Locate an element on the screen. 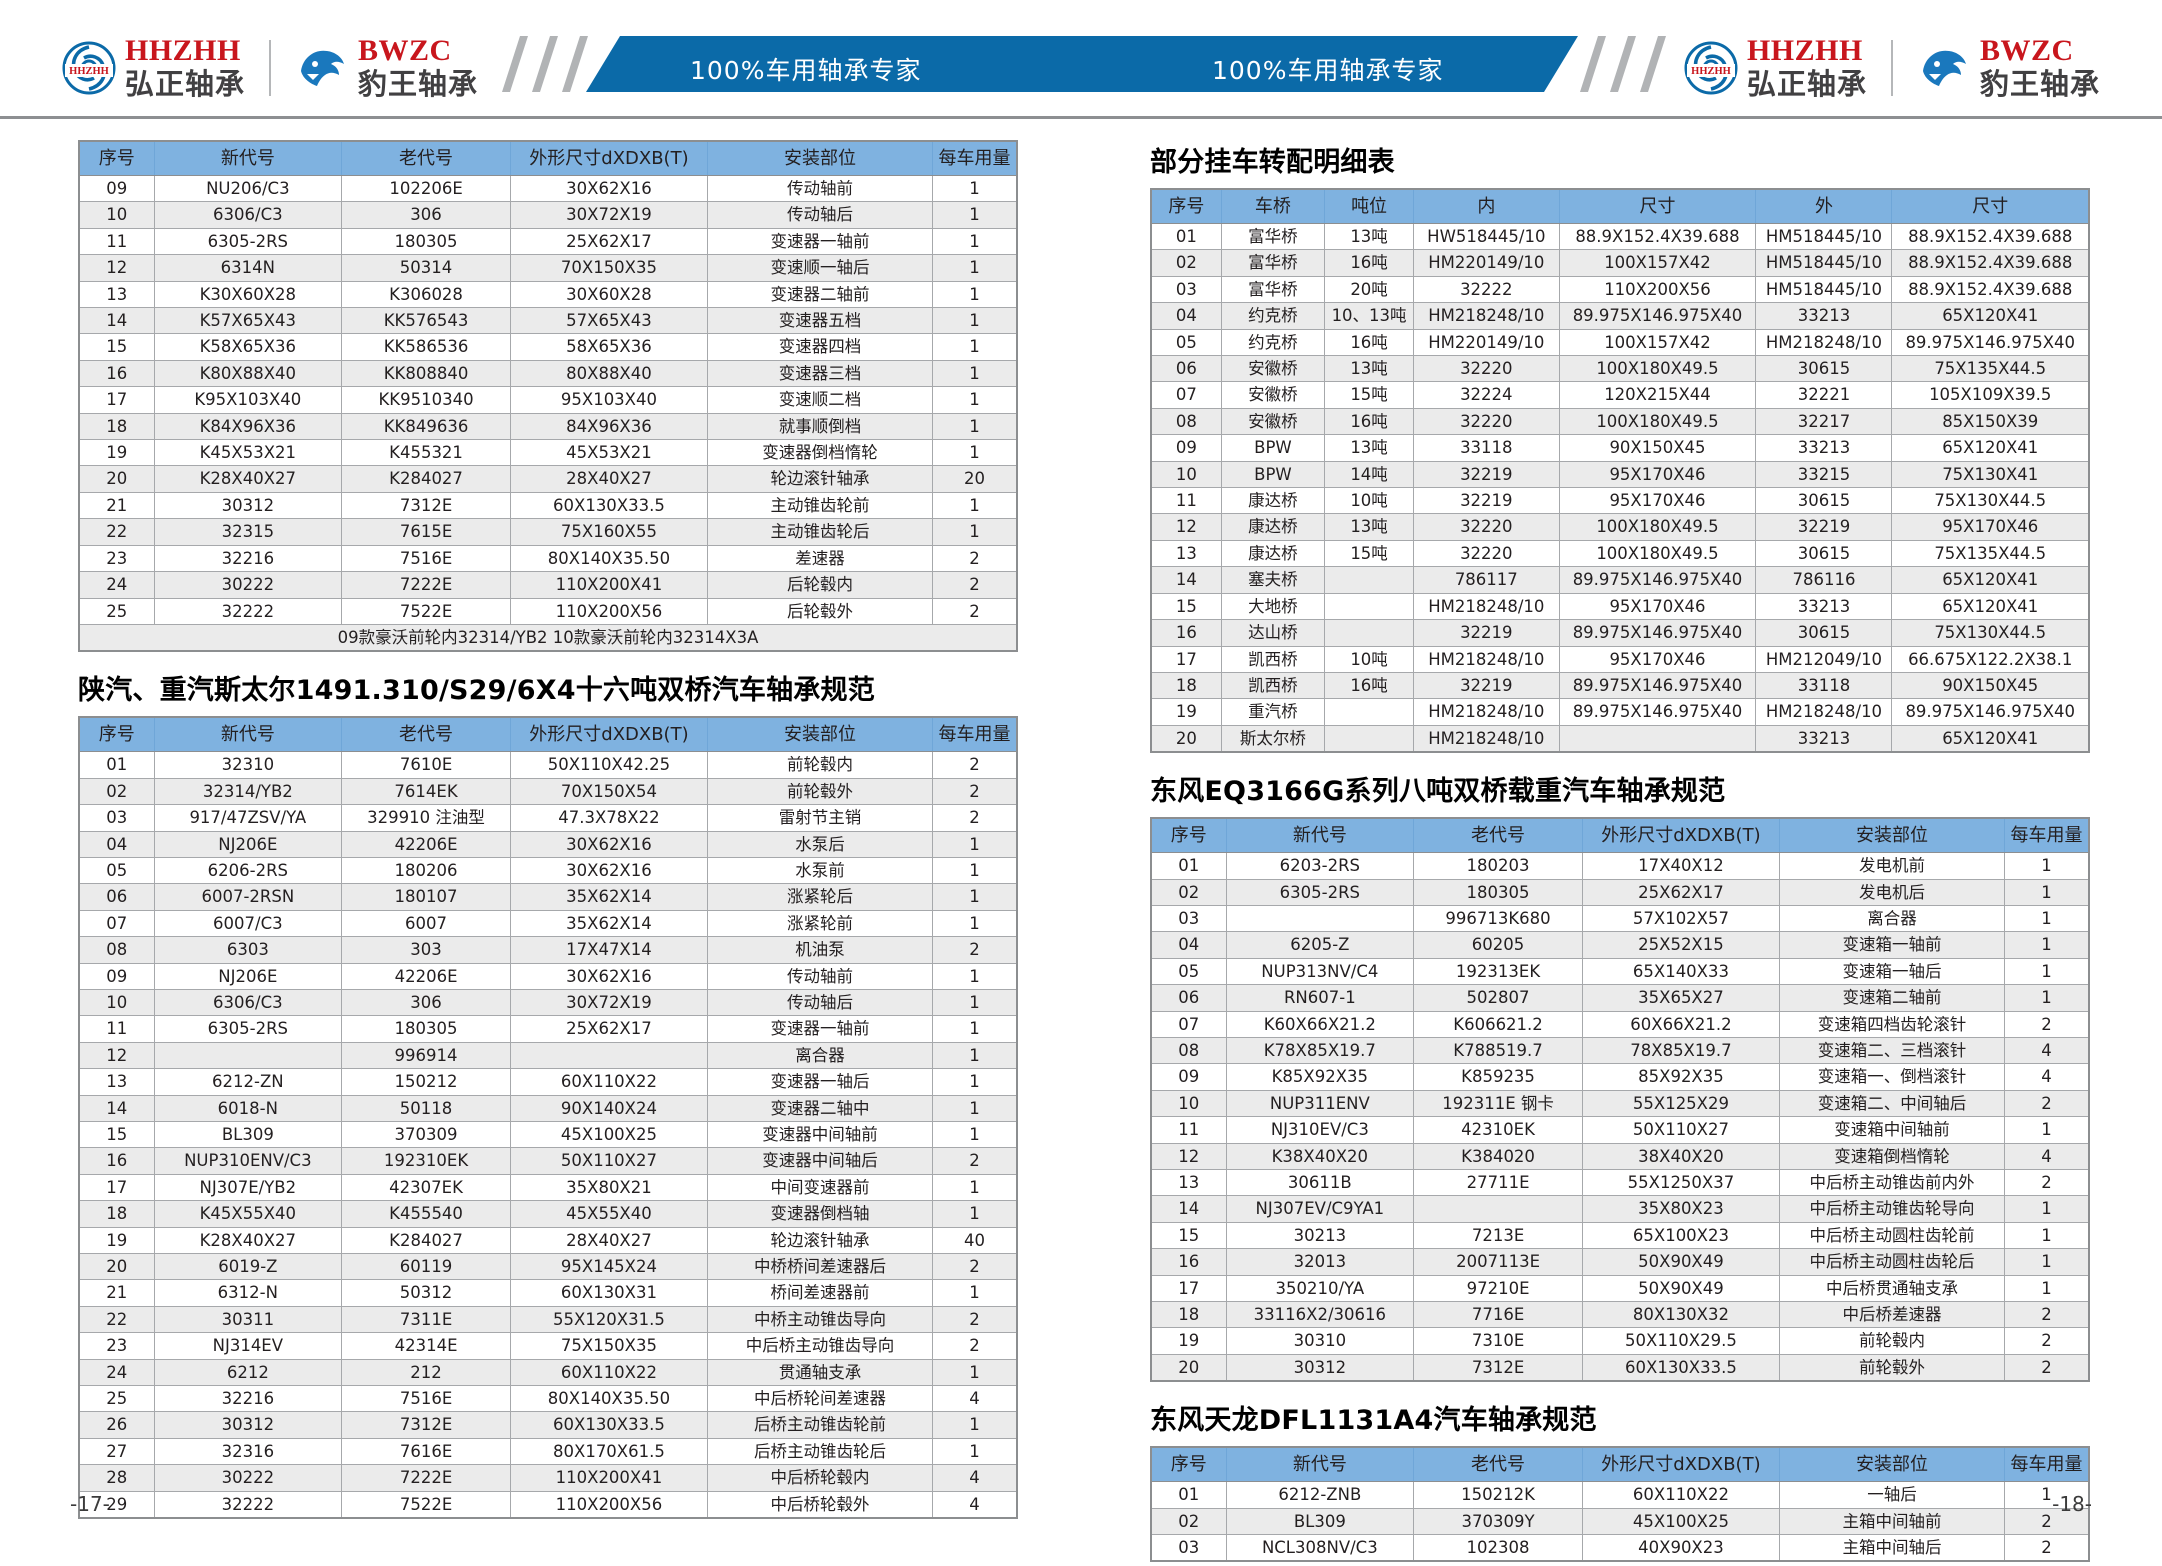 The image size is (2162, 1566). column-header: 每车用量 is located at coordinates (2047, 835).